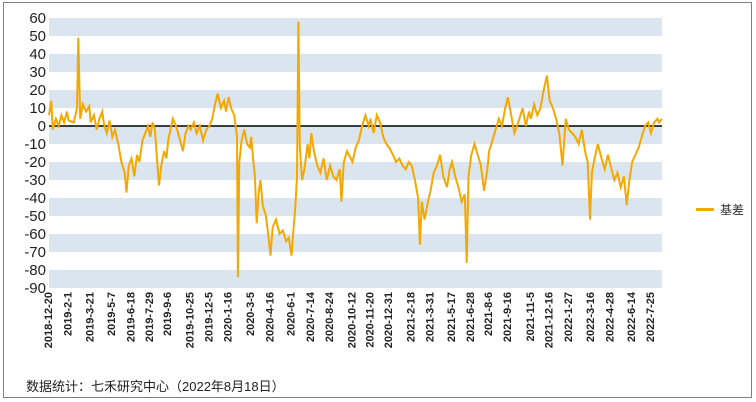  What do you see at coordinates (69, 314) in the screenshot?
I see `x-tick-label: 2019-2-1` at bounding box center [69, 314].